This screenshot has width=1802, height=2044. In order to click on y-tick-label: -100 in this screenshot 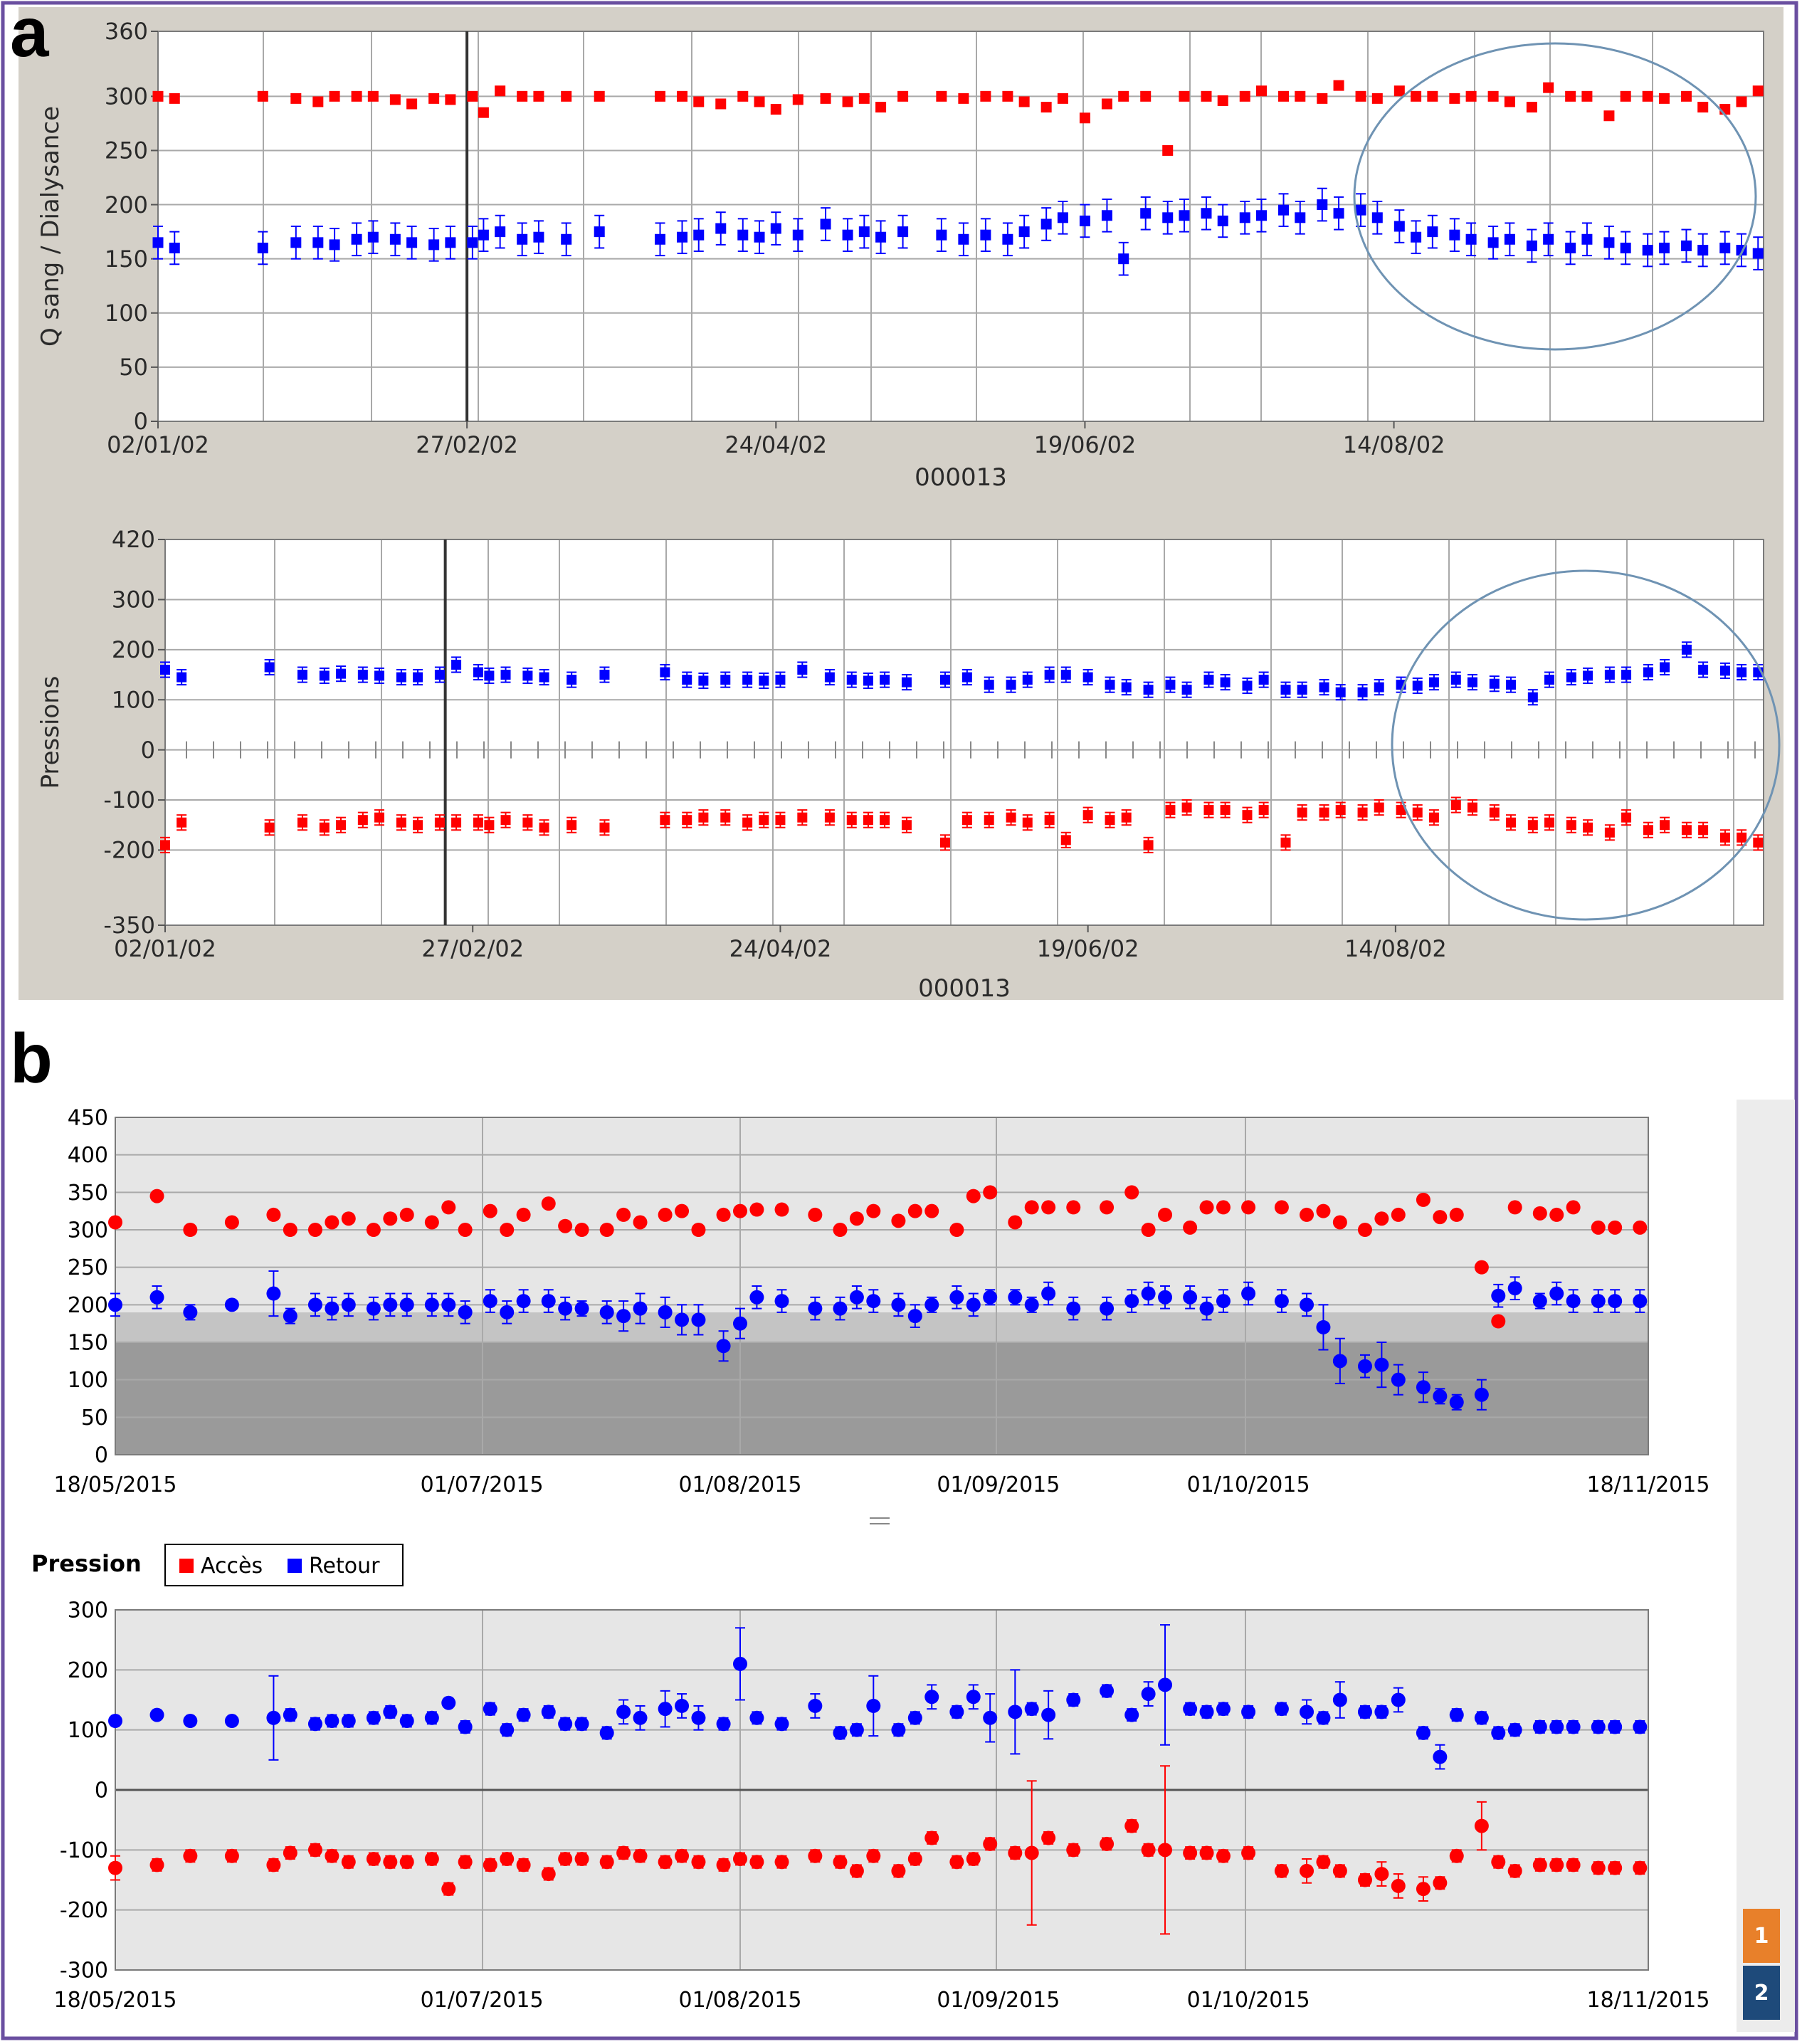, I will do `click(84, 1851)`.